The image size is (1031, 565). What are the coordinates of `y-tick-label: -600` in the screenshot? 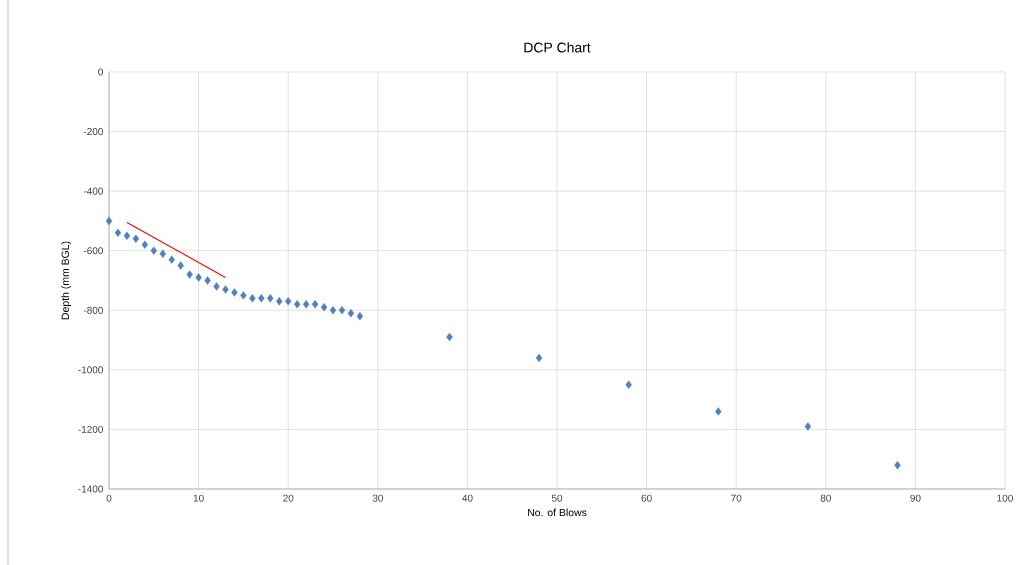 It's located at (93, 251).